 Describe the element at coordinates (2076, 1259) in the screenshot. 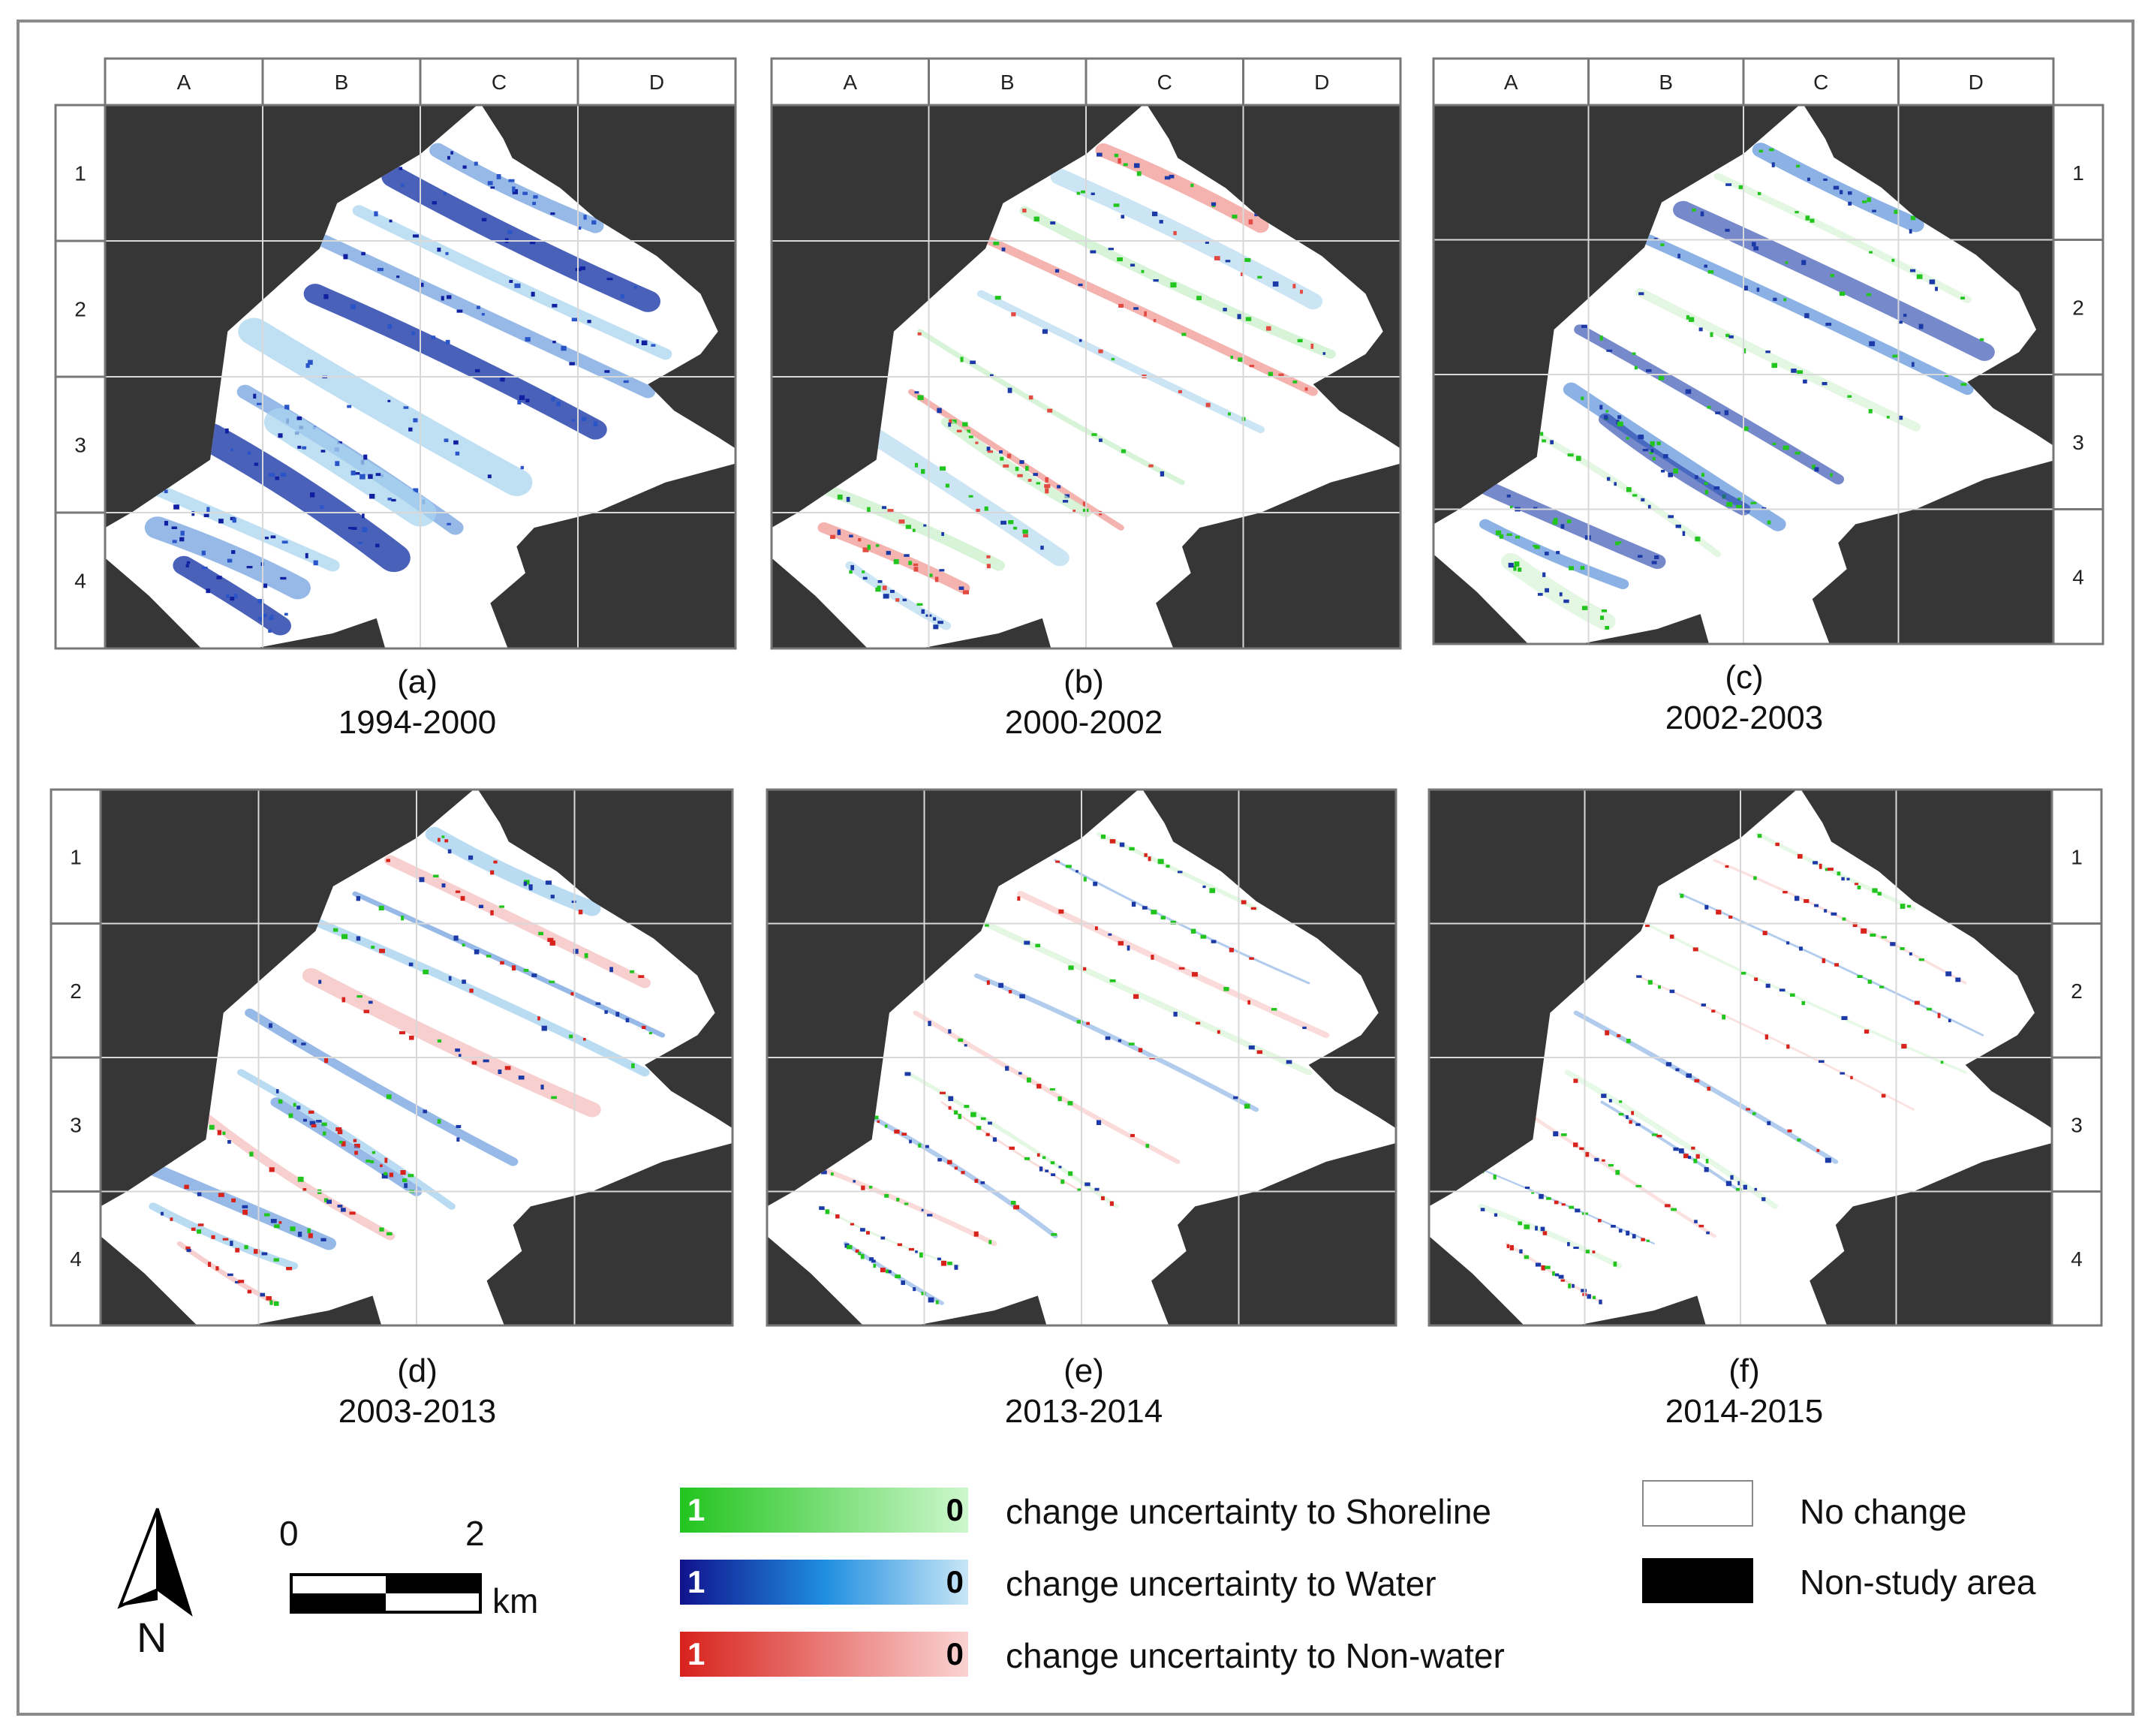

I see `row-header-cell` at that location.